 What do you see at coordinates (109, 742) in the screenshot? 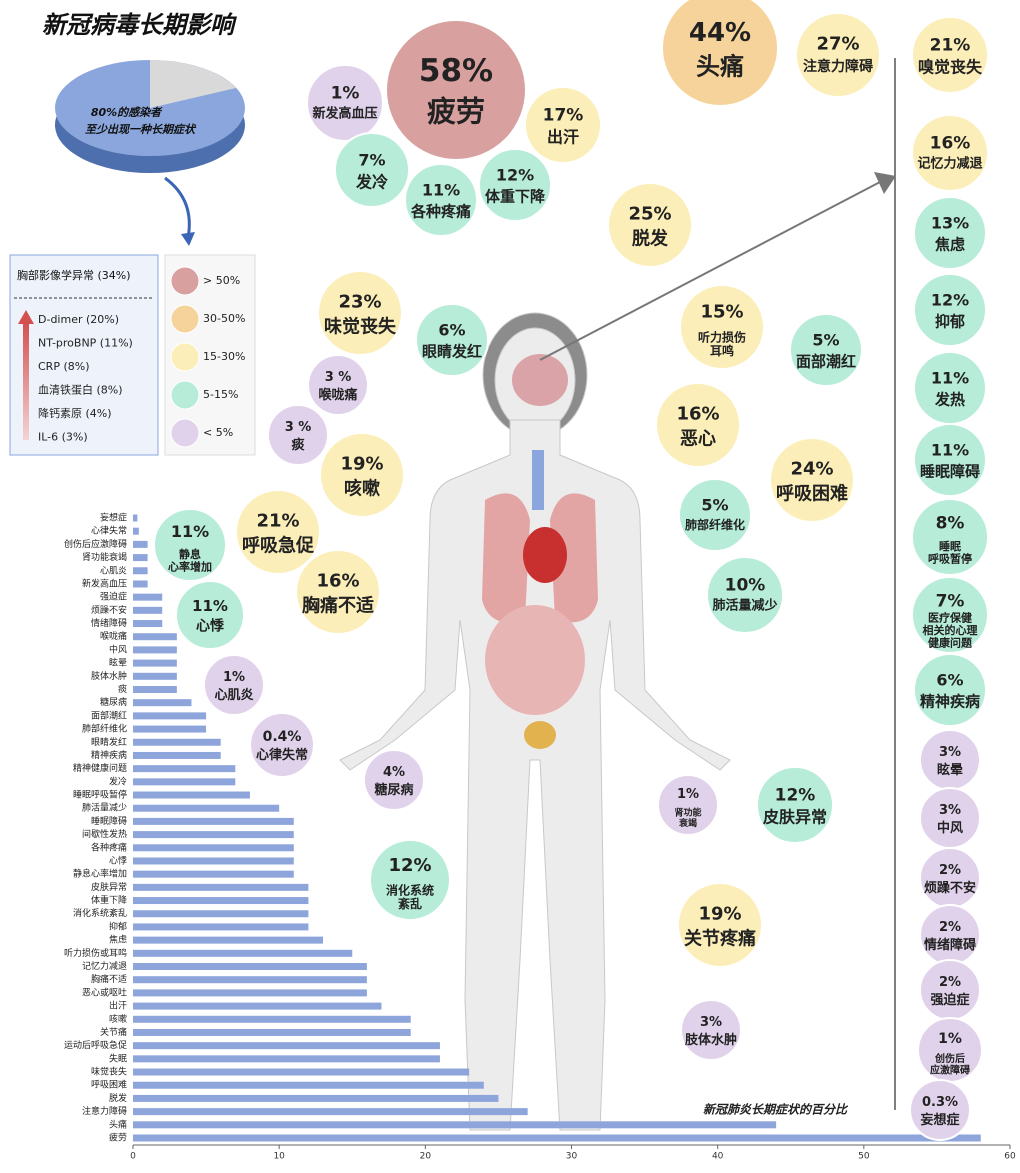
I see `y-tick-label: 眼睛发红` at bounding box center [109, 742].